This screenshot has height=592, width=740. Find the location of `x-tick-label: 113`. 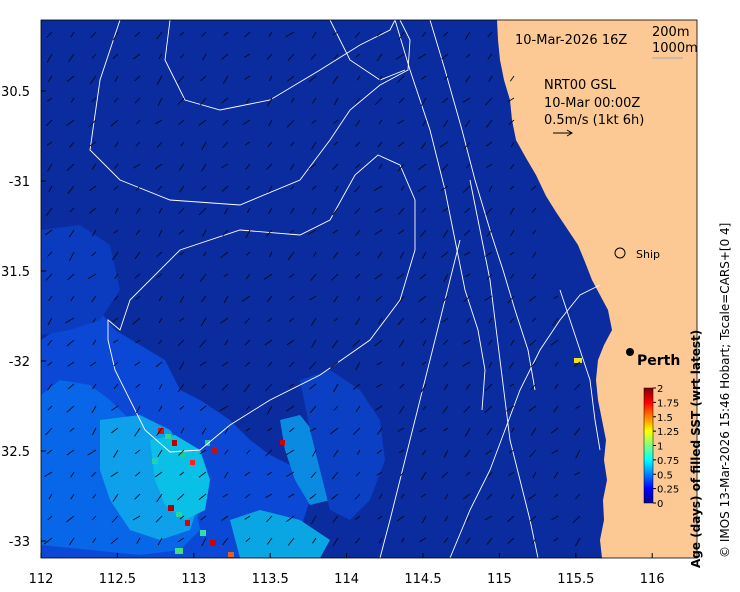

x-tick-label: 113 is located at coordinates (193, 579).